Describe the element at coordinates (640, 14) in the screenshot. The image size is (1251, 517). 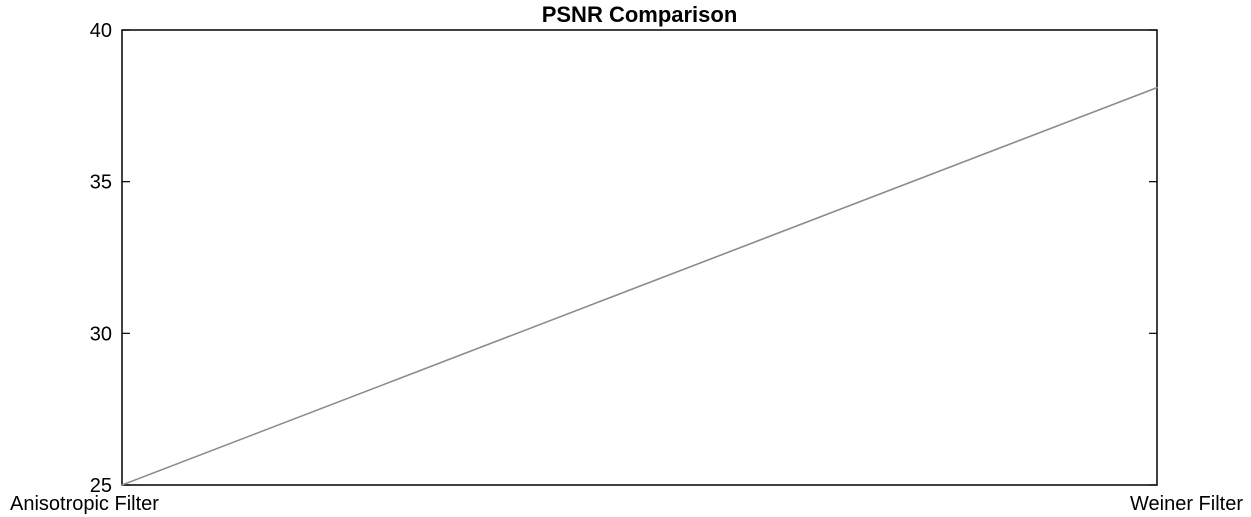
I see `chart-title: PSNR Comparison` at that location.